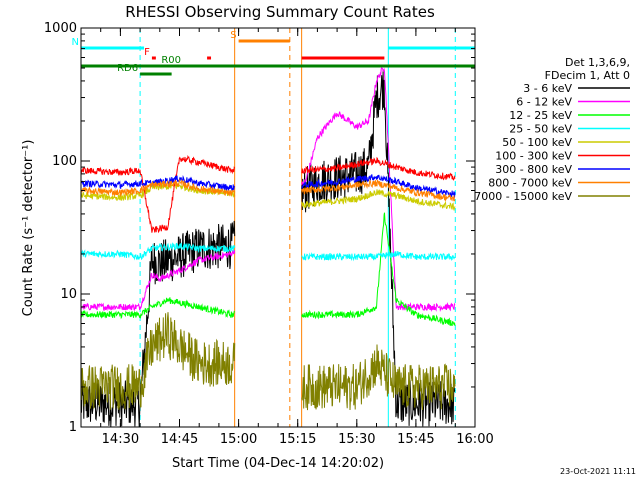 This screenshot has height=480, width=640. I want to click on legend-entry-label: 300 - 800 keV, so click(533, 169).